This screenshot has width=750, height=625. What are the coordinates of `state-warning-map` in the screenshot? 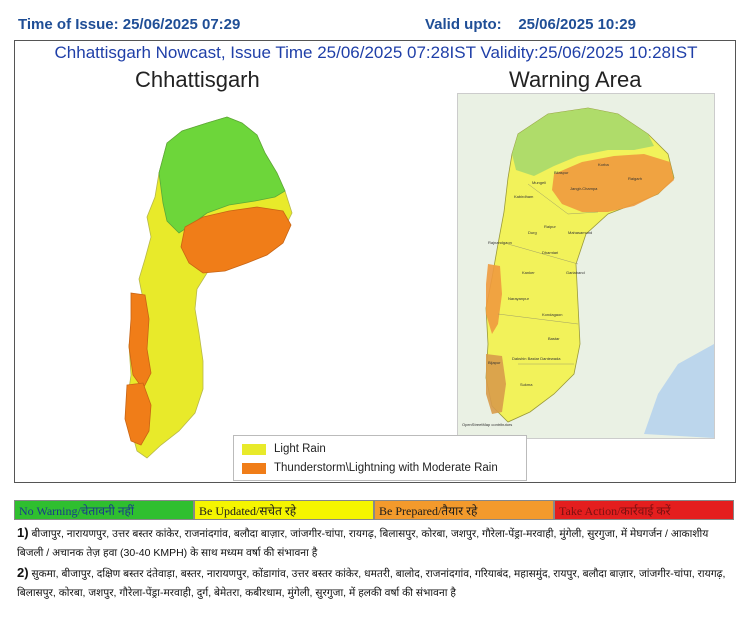 It's located at (208, 287).